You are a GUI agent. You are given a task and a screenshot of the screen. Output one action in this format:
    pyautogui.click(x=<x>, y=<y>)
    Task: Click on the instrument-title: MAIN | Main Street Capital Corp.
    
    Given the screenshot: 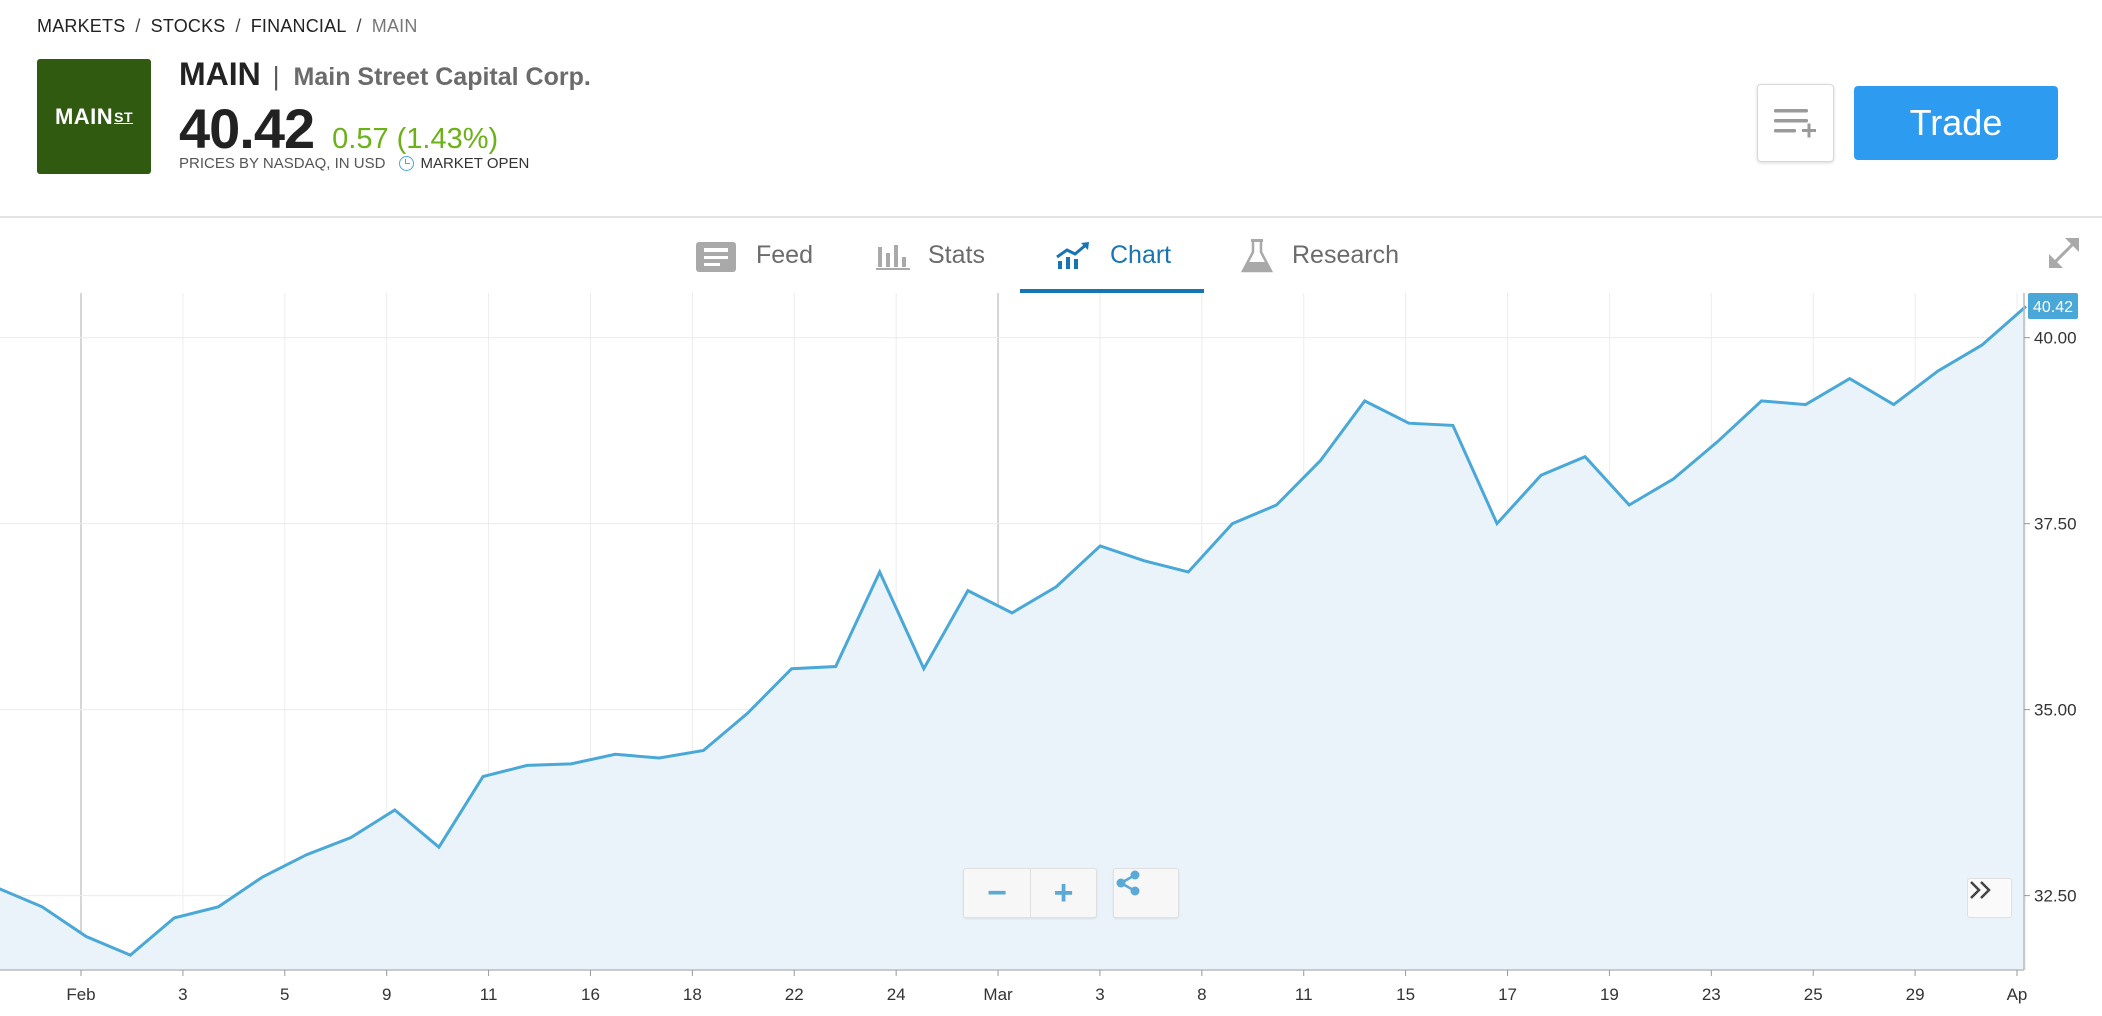 What is the action you would take?
    pyautogui.click(x=385, y=74)
    